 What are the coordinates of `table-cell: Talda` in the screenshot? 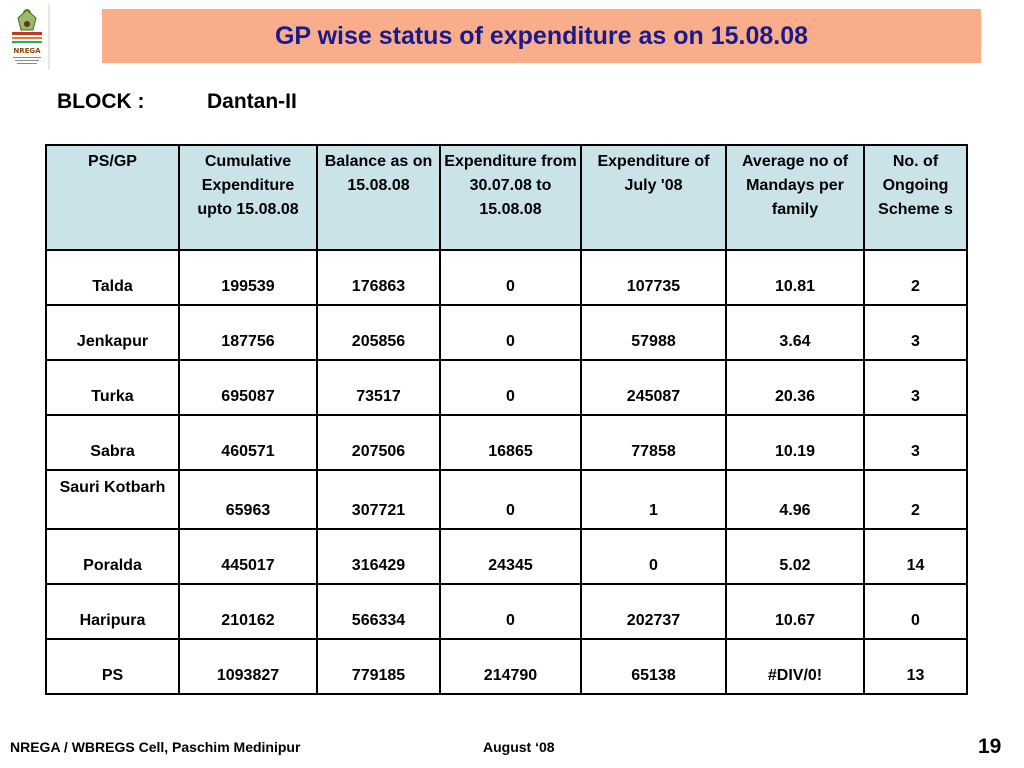 It's located at (112, 277).